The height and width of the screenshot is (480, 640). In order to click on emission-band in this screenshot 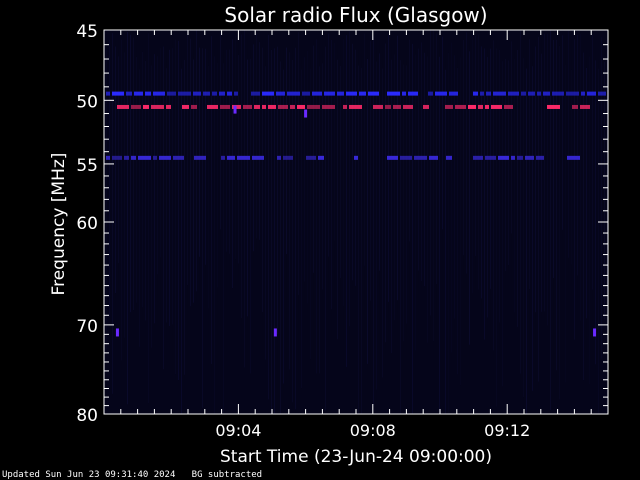, I will do `click(356, 93)`.